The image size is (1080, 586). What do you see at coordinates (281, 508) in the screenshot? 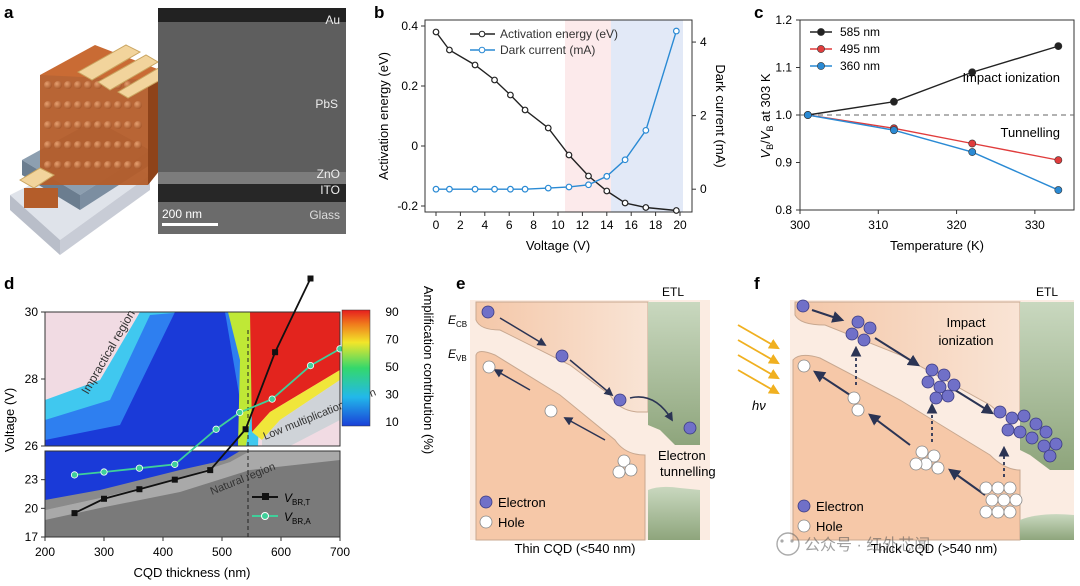
I see `d-legend: VBR,T VBR,A` at bounding box center [281, 508].